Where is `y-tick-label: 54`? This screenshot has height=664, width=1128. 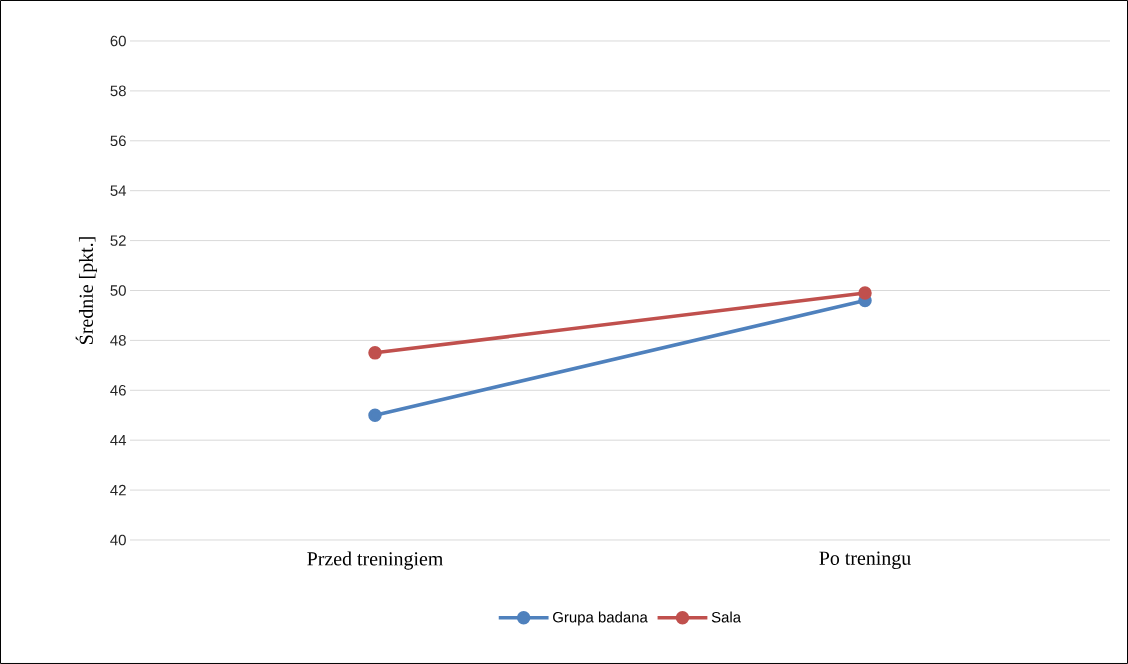
y-tick-label: 54 is located at coordinates (118, 190).